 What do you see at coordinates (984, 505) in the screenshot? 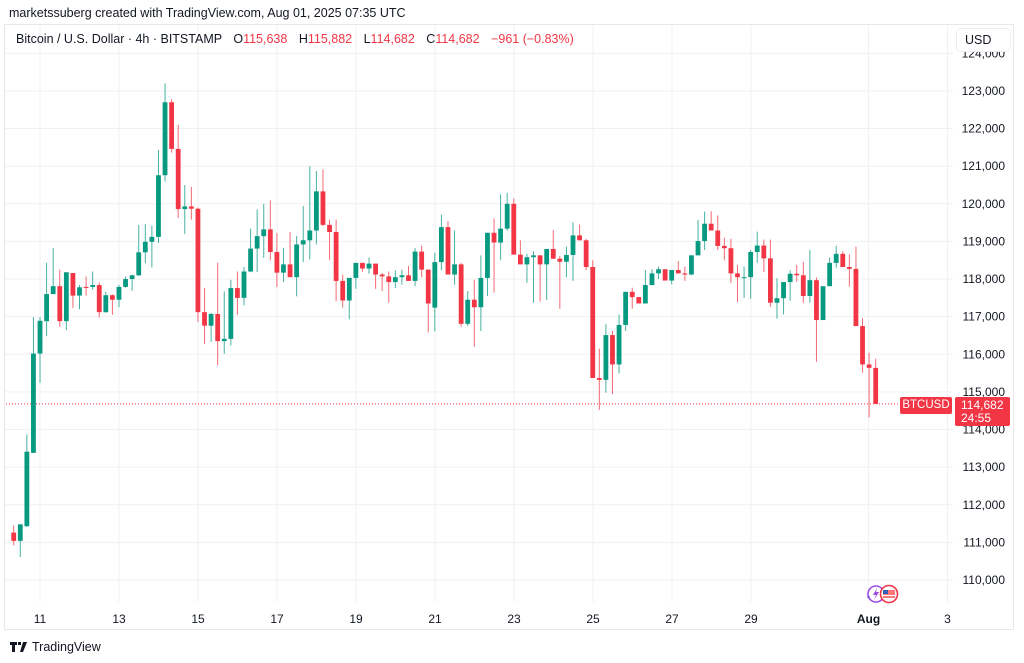
I see `price-tick-label: 112,000` at bounding box center [984, 505].